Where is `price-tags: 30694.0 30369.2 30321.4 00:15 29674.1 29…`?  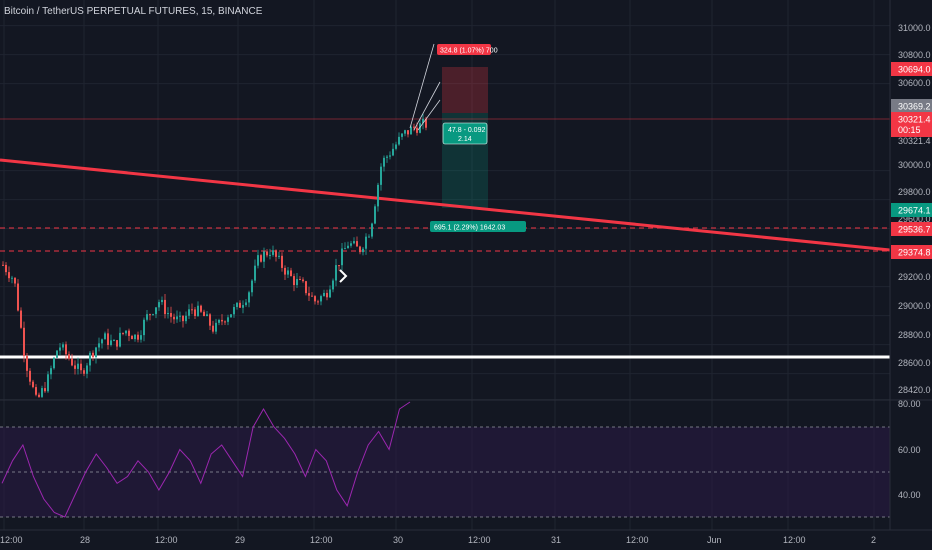
price-tags: 30694.0 30369.2 30321.4 00:15 29674.1 29… is located at coordinates (911, 160).